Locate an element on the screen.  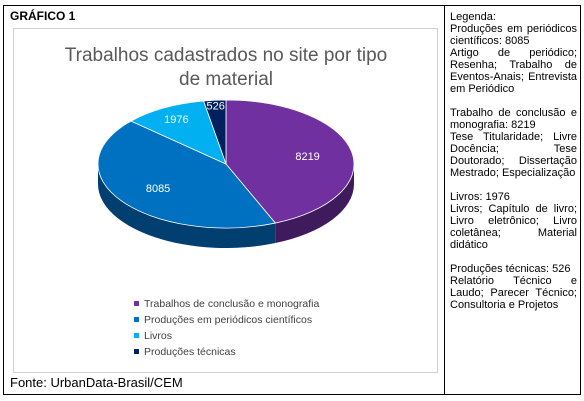
legend-label-producoes-em-periodicos-cientificos: Produções em periódicos científicos is located at coordinates (228, 320).